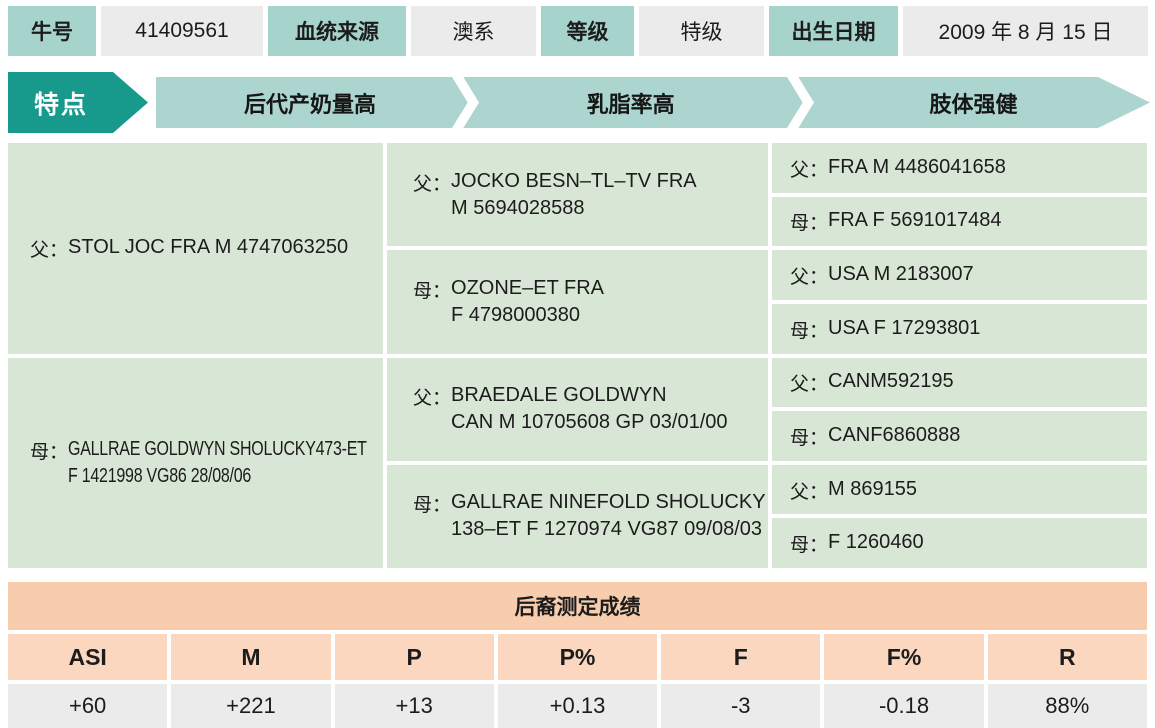 The width and height of the screenshot is (1155, 728). I want to click on pedigree-cell-sire: 父： STOL JOC FRA M 4747063250, so click(195, 248).